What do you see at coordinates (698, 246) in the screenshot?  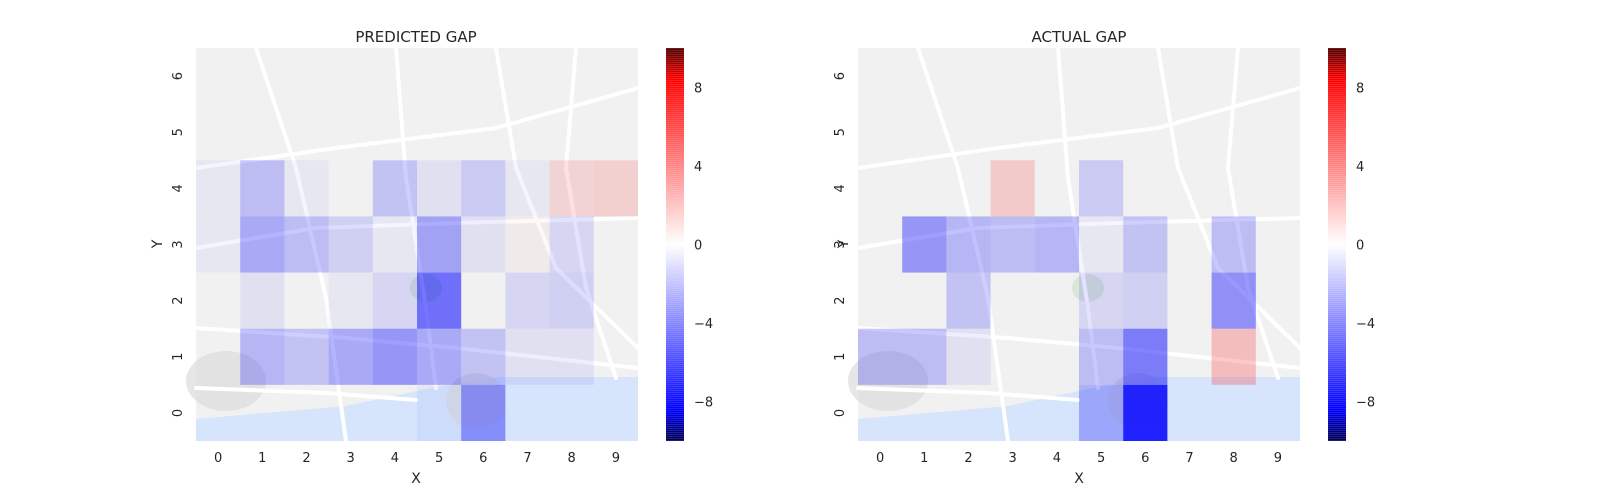 I see `colorbar-tick-label: 0` at bounding box center [698, 246].